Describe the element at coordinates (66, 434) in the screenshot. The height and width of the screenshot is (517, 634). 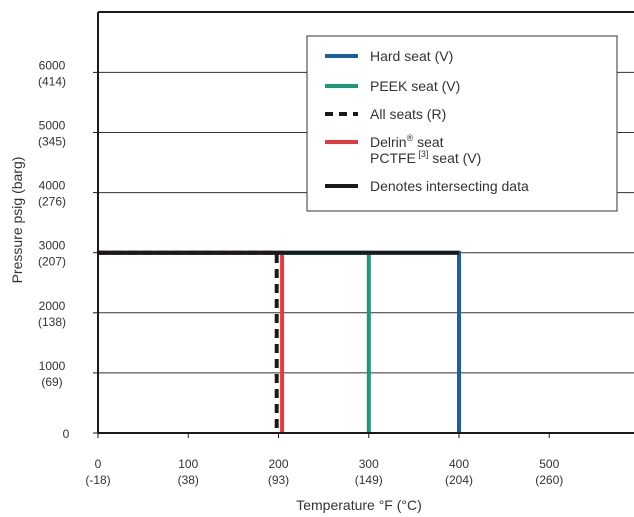
I see `y-tick-label-0: 0` at that location.